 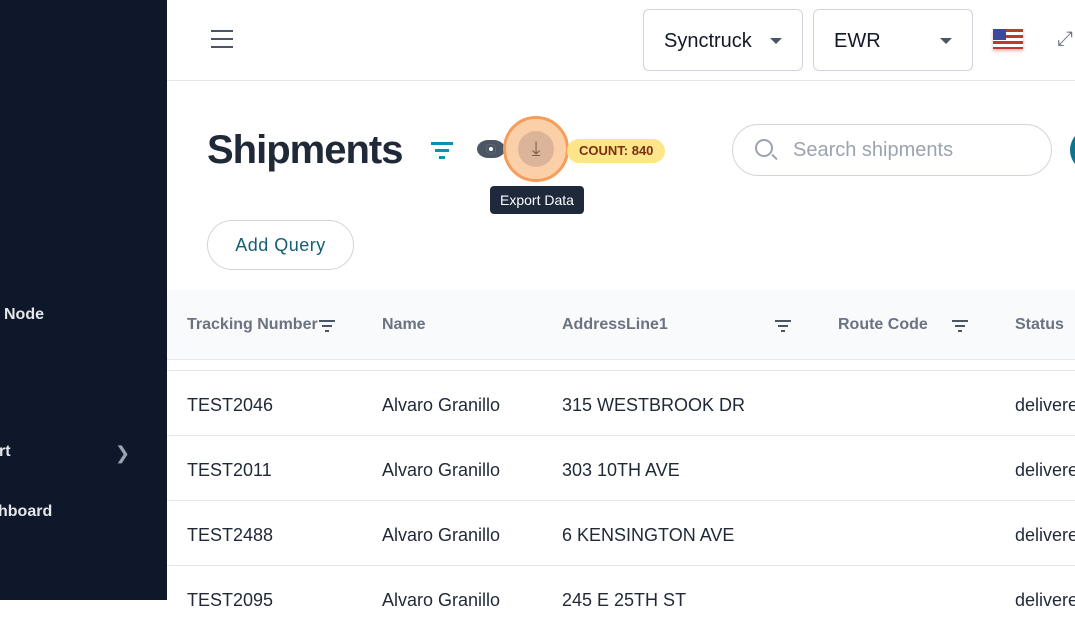 I want to click on top-bar: Synctruck EWR ⤢, so click(x=621, y=40).